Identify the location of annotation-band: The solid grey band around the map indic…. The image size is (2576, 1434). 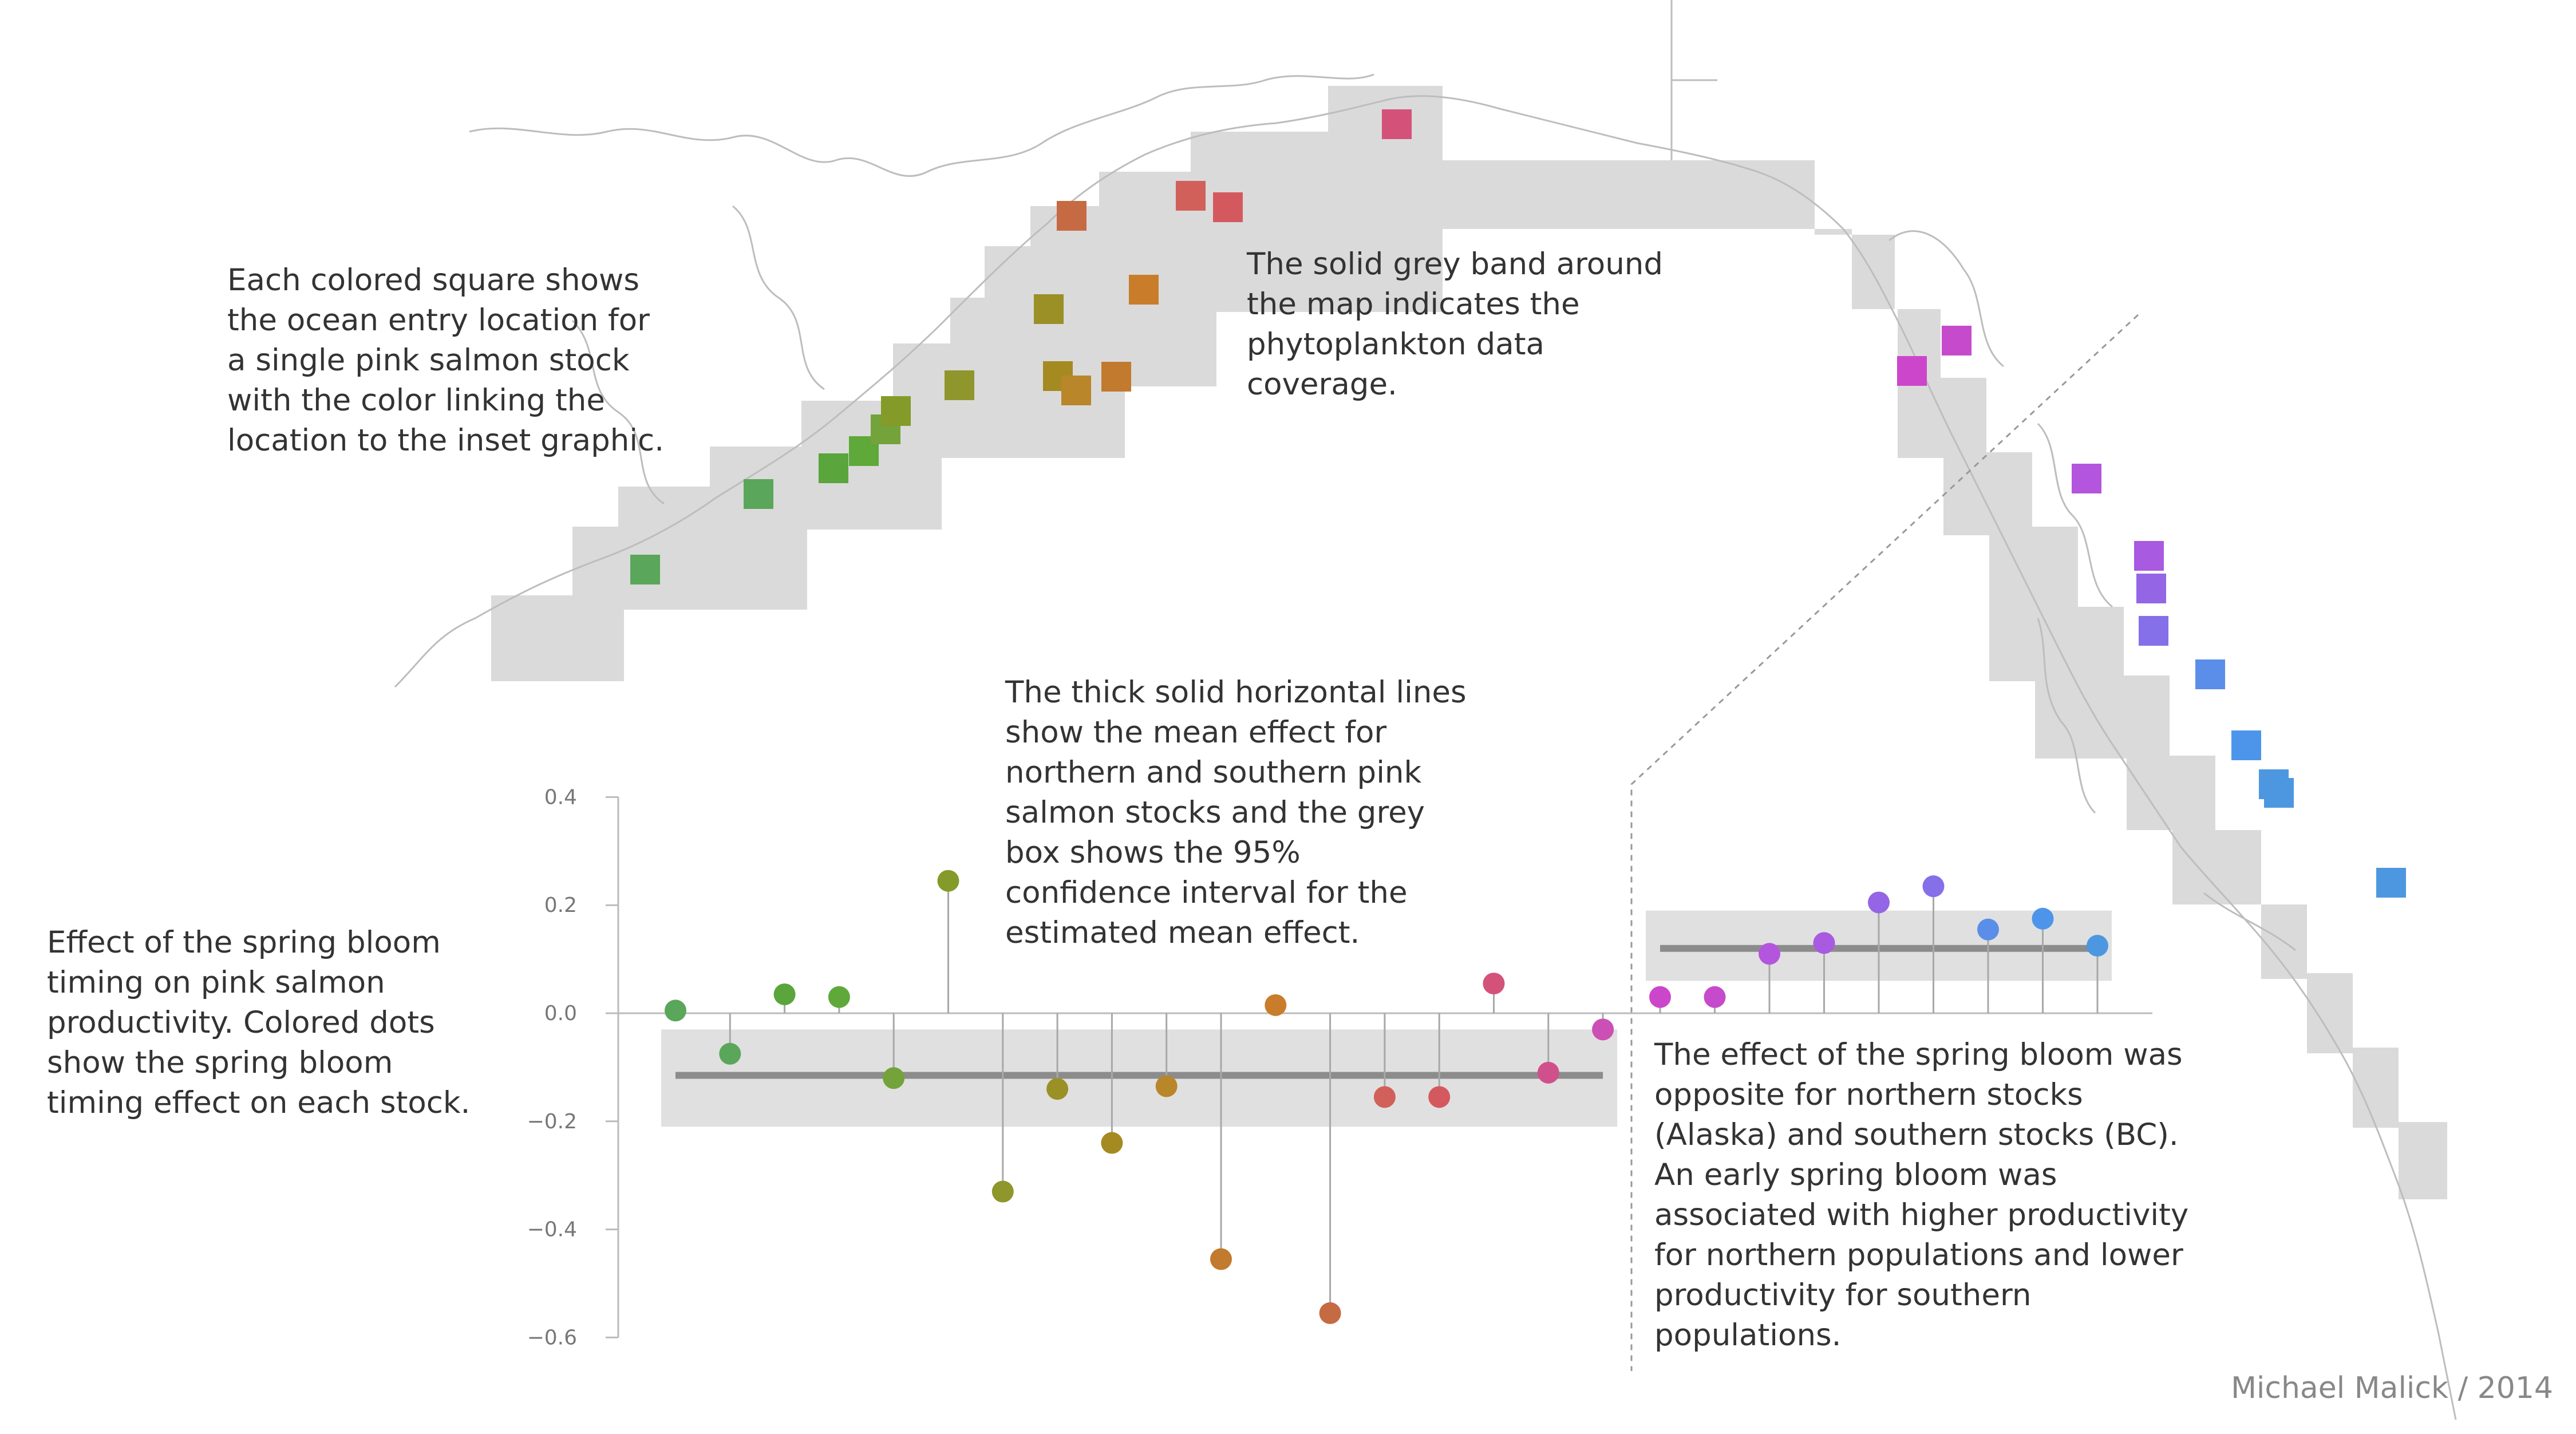
(1455, 324).